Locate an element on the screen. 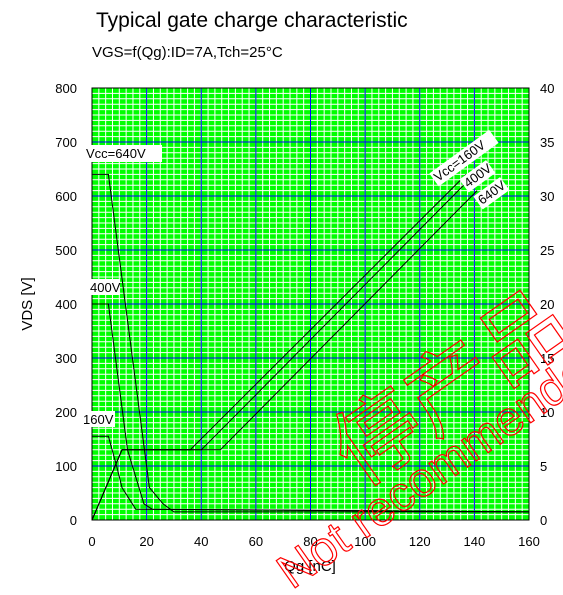 The height and width of the screenshot is (595, 563). y-left-tick-label: 100 is located at coordinates (66, 466).